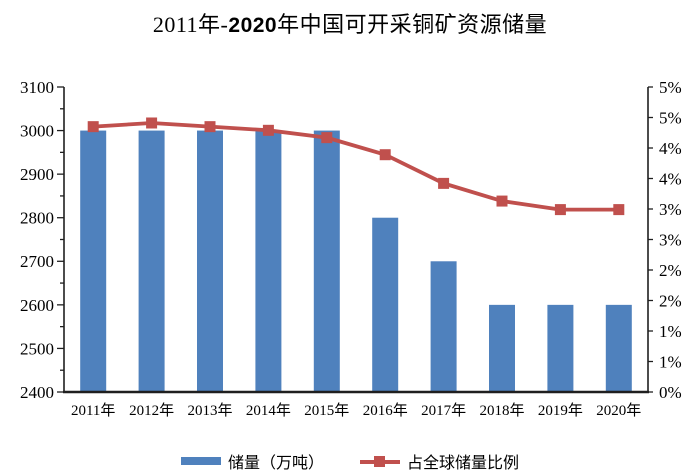 This screenshot has height=471, width=700. I want to click on left-axis-tick-label: 2800, so click(37, 218).